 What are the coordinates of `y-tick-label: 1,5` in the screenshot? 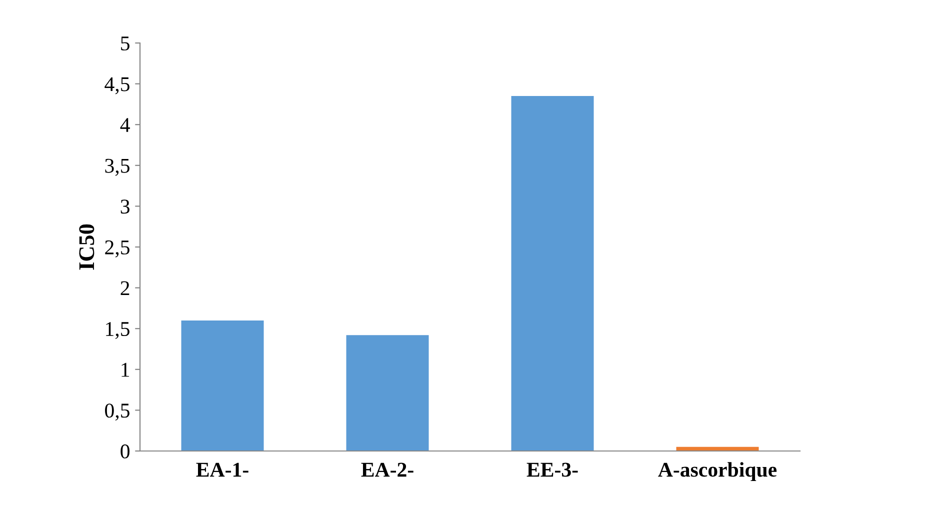 It's located at (118, 331).